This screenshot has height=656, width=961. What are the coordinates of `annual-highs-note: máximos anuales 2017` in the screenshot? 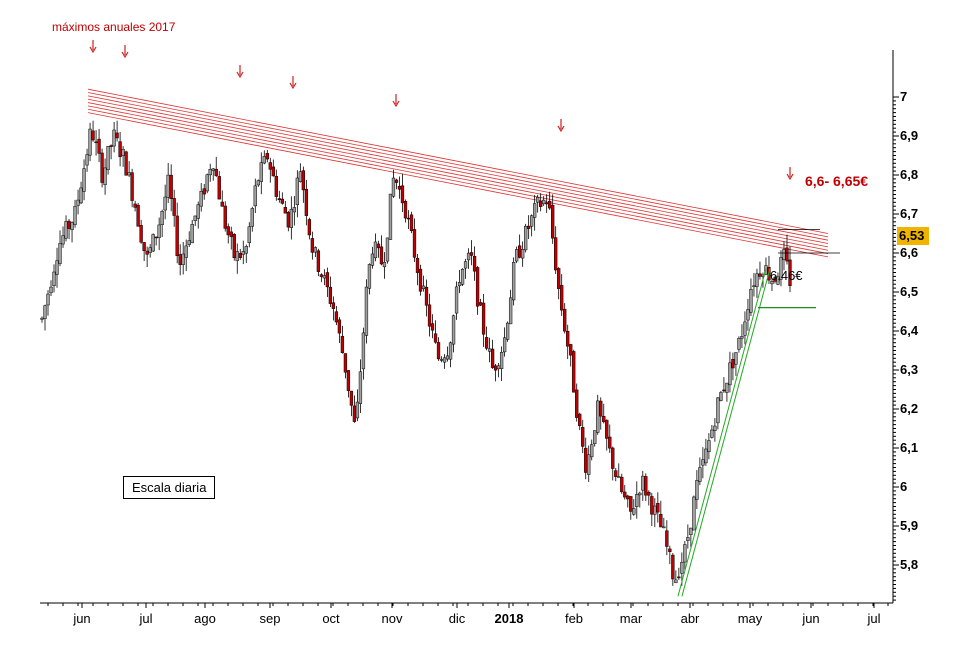 It's located at (114, 27).